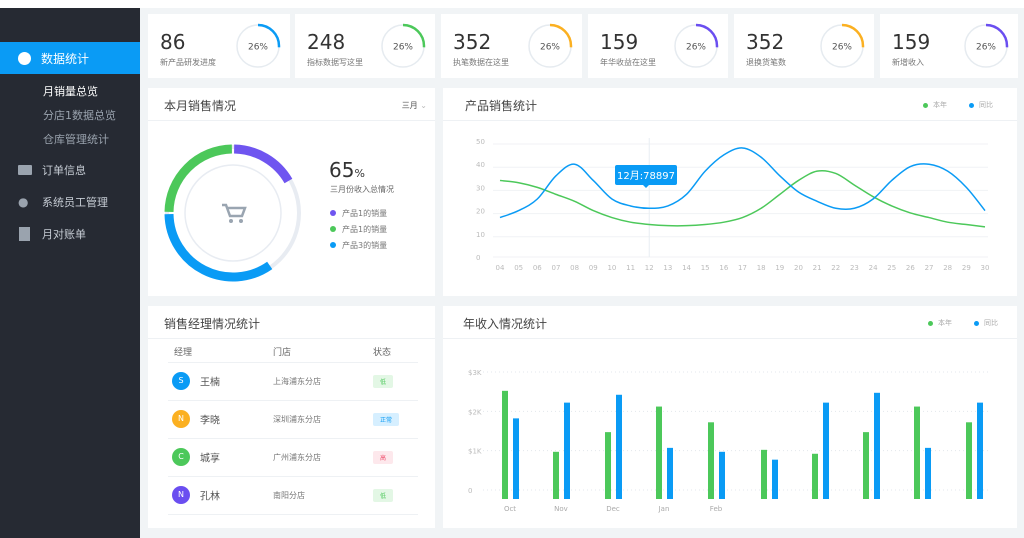 The image size is (1024, 538). Describe the element at coordinates (386, 419) in the screenshot. I see `status-badge: 正常` at that location.